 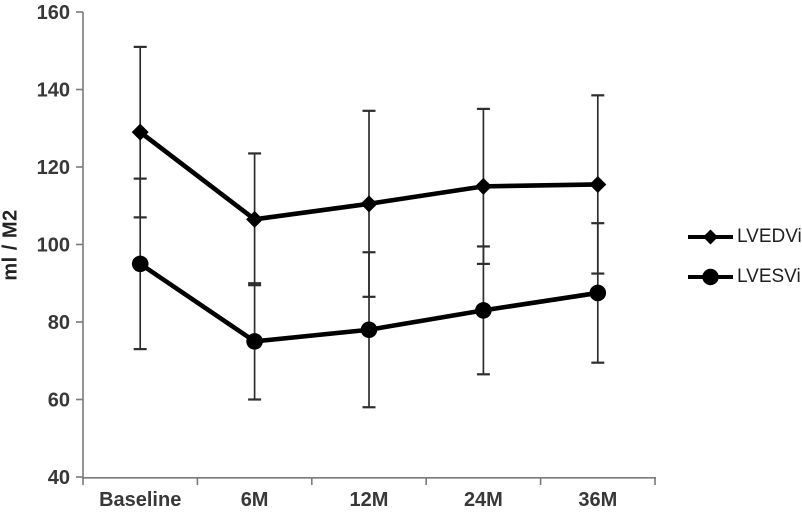 I want to click on x-tick-label: 36M, so click(x=597, y=500).